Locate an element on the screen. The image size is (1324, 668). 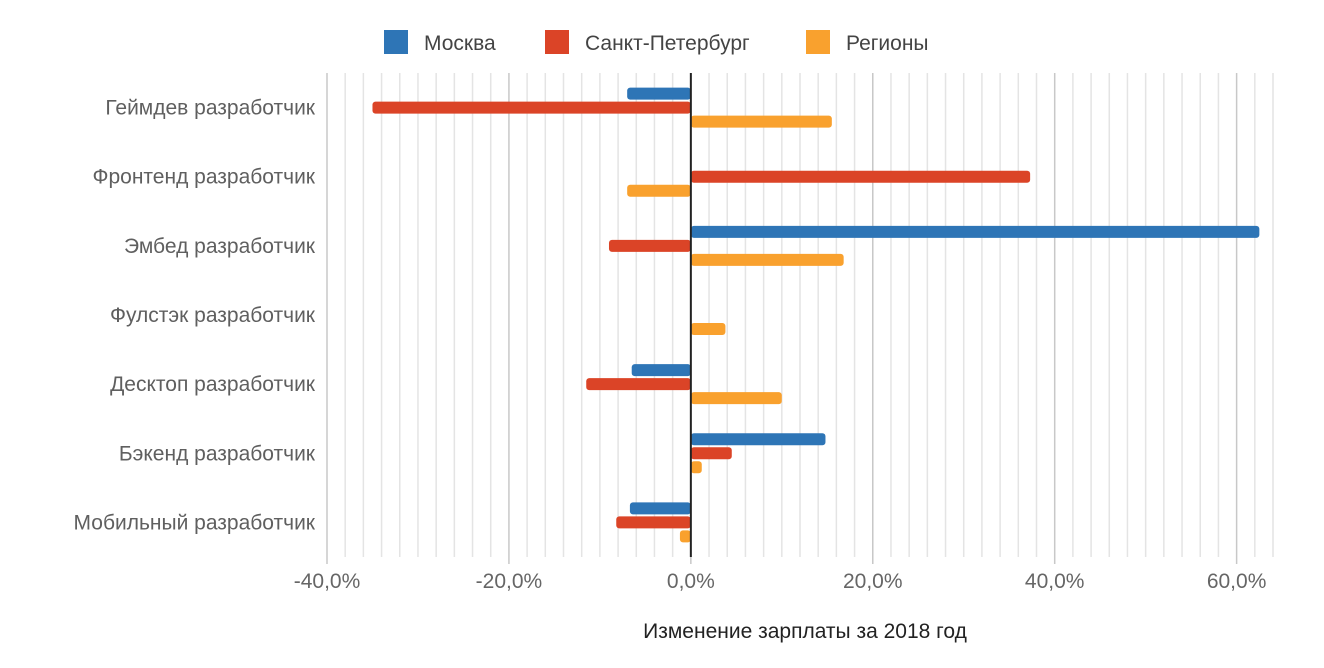
x-tick-labels: -40,0% -20,0% 0,0% 20,0% 40,0% 60,0% is located at coordinates (780, 581).